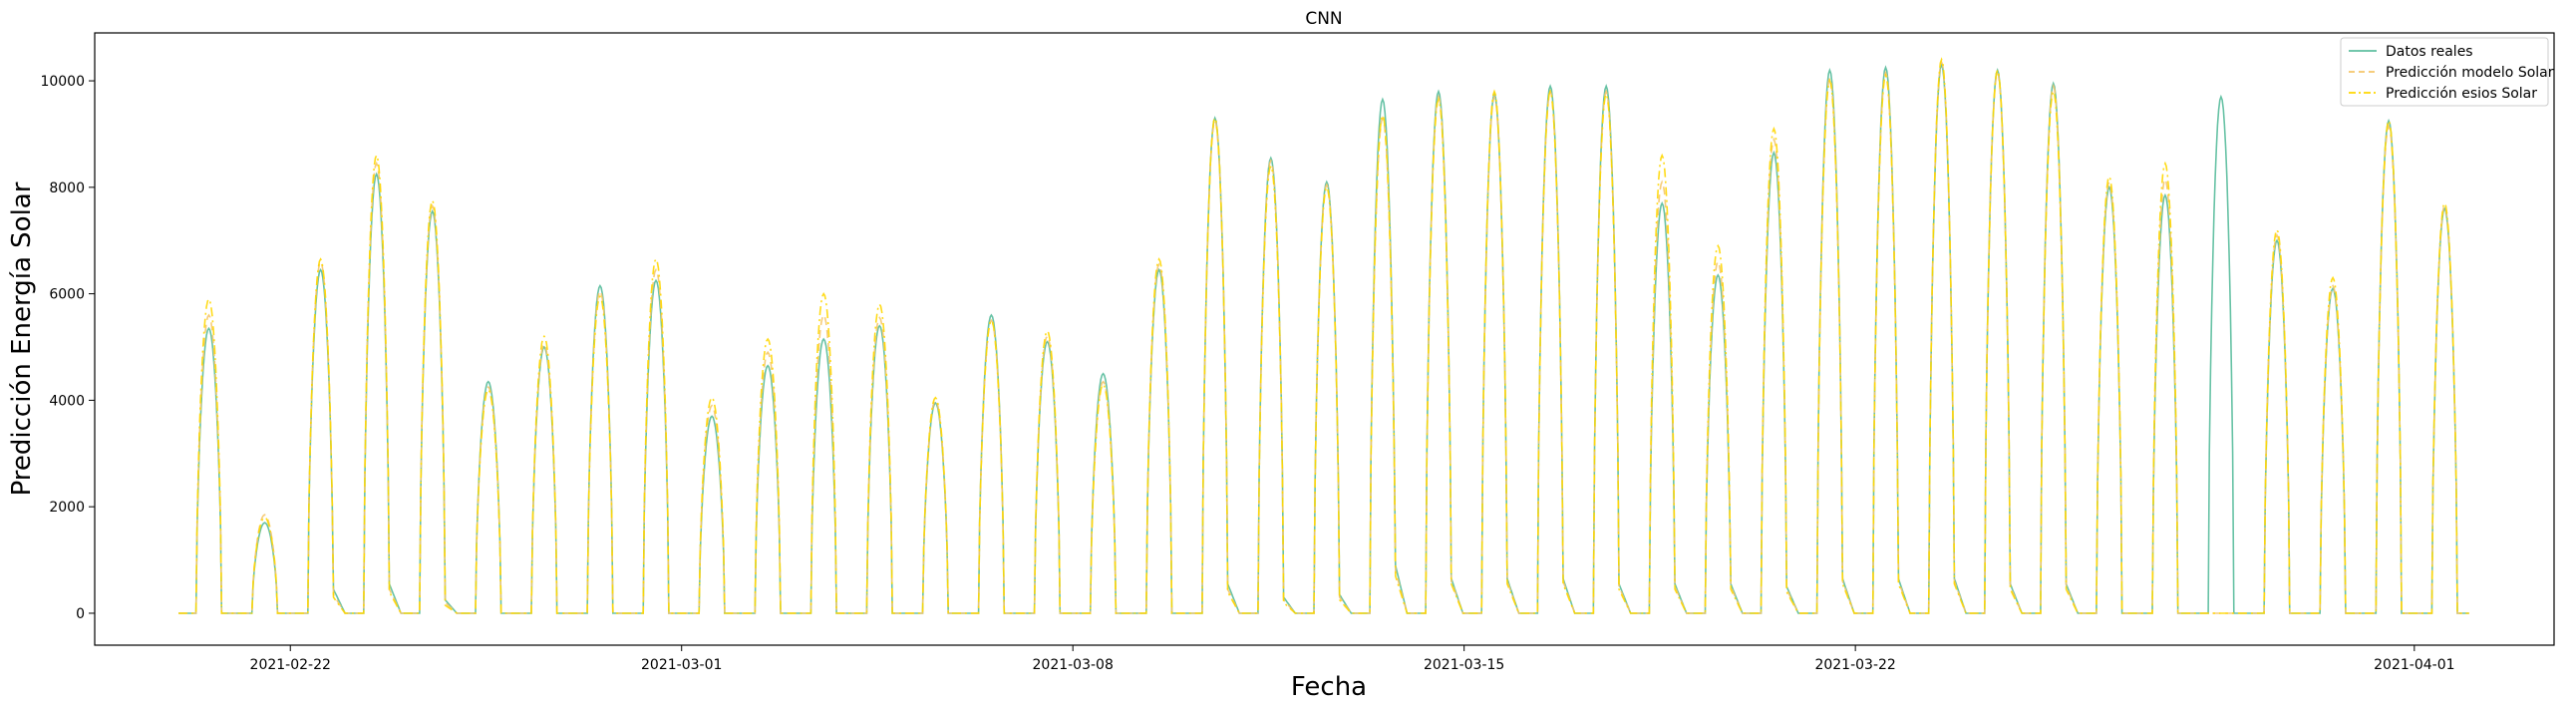  I want to click on y-tick-label: 0, so click(80, 614).